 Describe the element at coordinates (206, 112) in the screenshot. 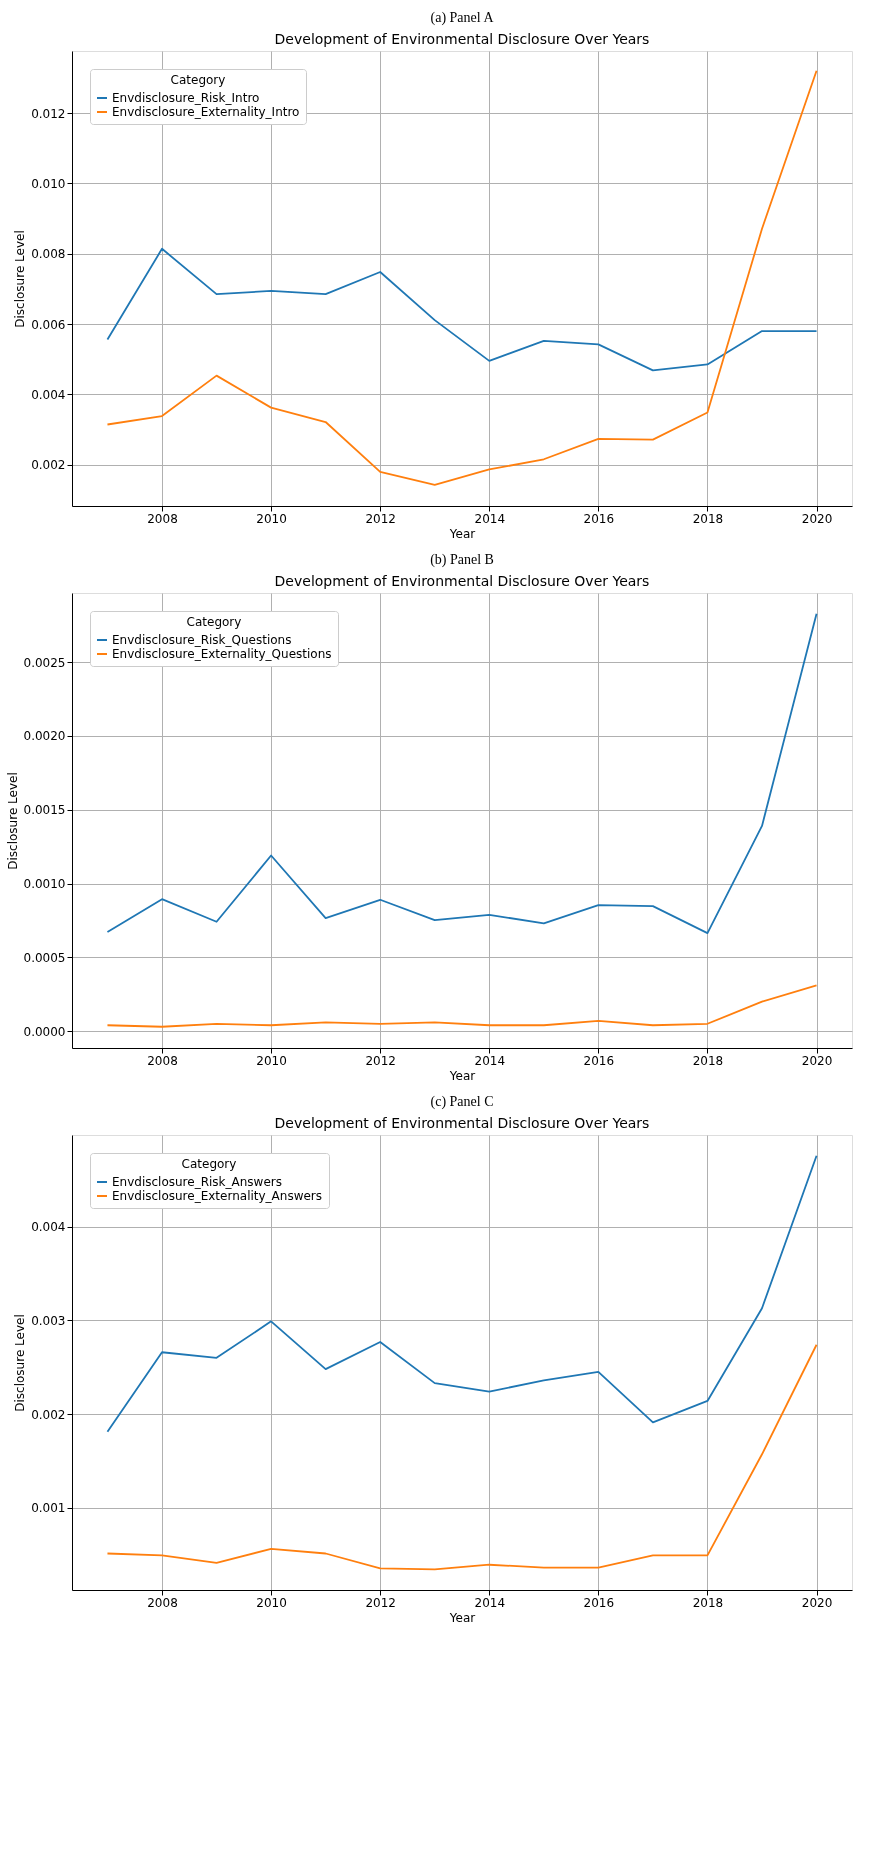

I see `legend-label: Envdisclosure_Externality_Intro` at that location.